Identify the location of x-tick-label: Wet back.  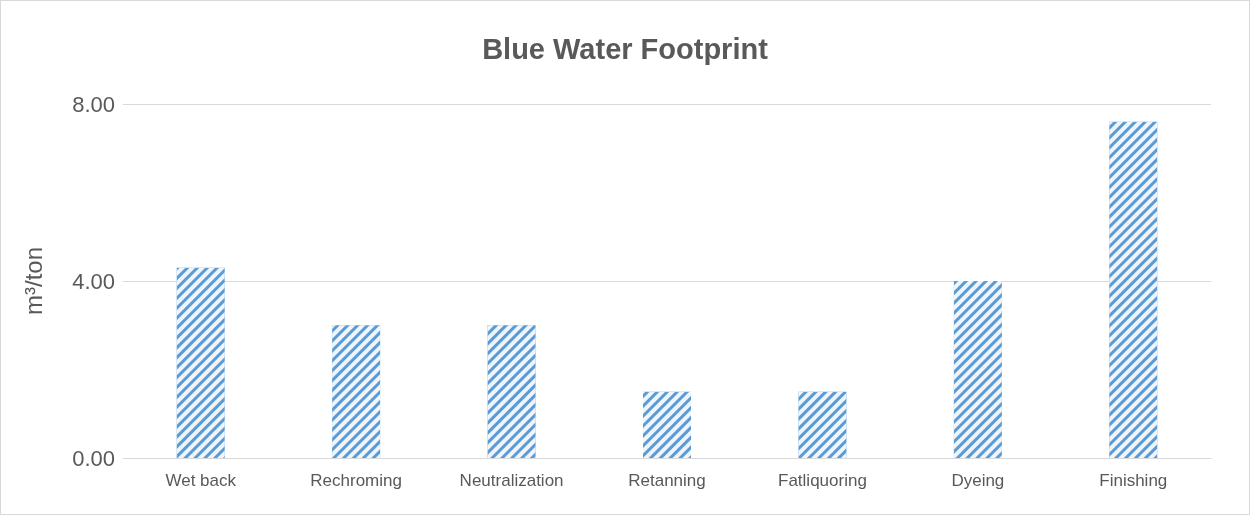
(201, 480).